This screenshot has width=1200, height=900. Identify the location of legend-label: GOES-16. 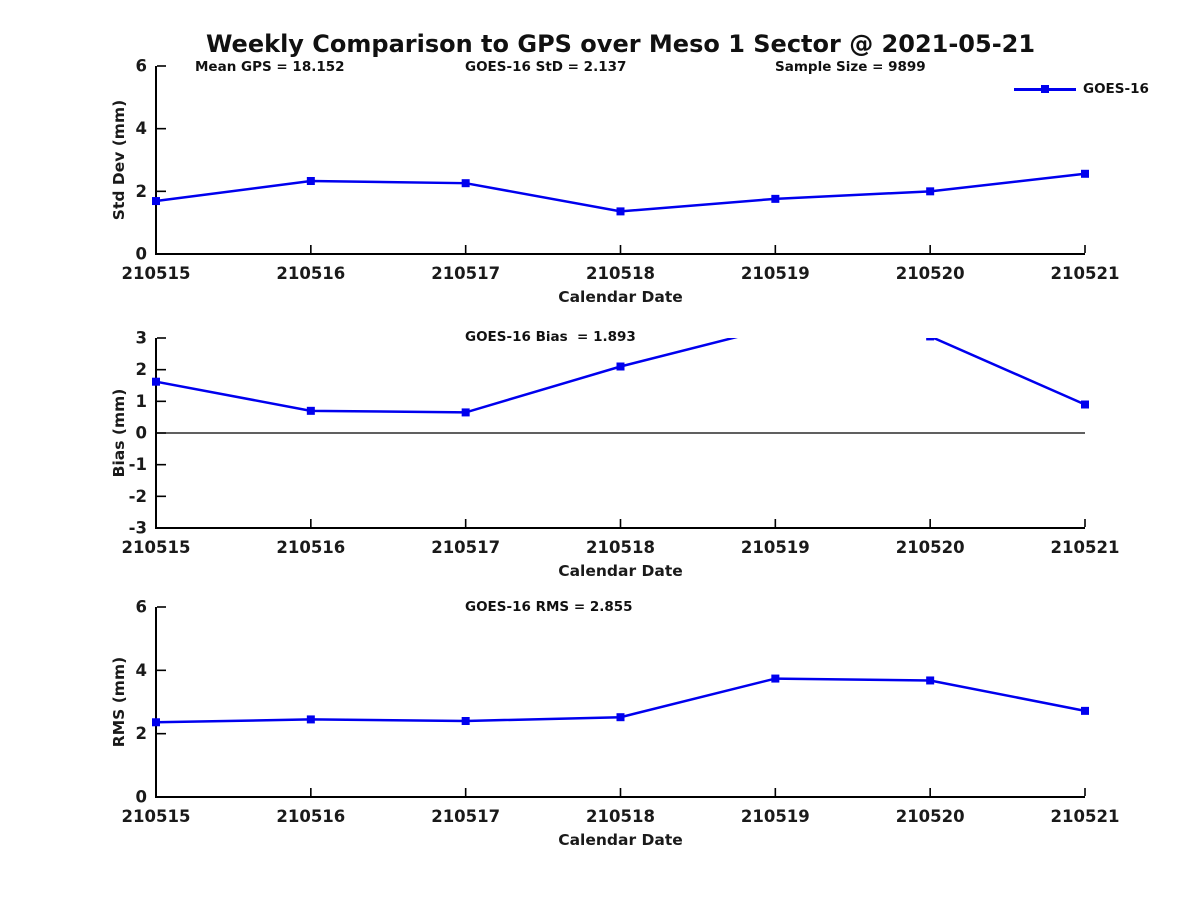
(1116, 89).